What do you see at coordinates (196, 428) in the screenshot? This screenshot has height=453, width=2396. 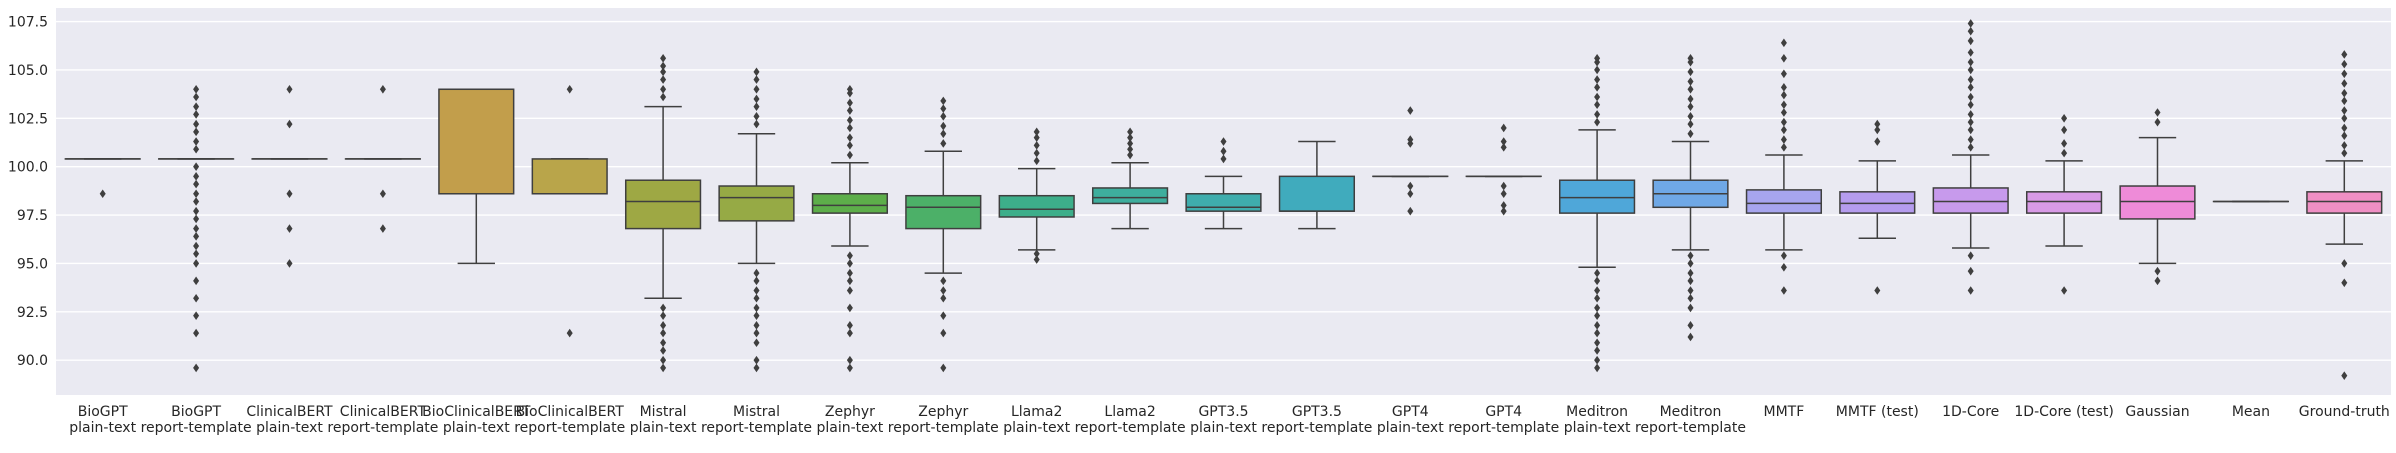 I see `x-tick-label-1-1: report-template` at bounding box center [196, 428].